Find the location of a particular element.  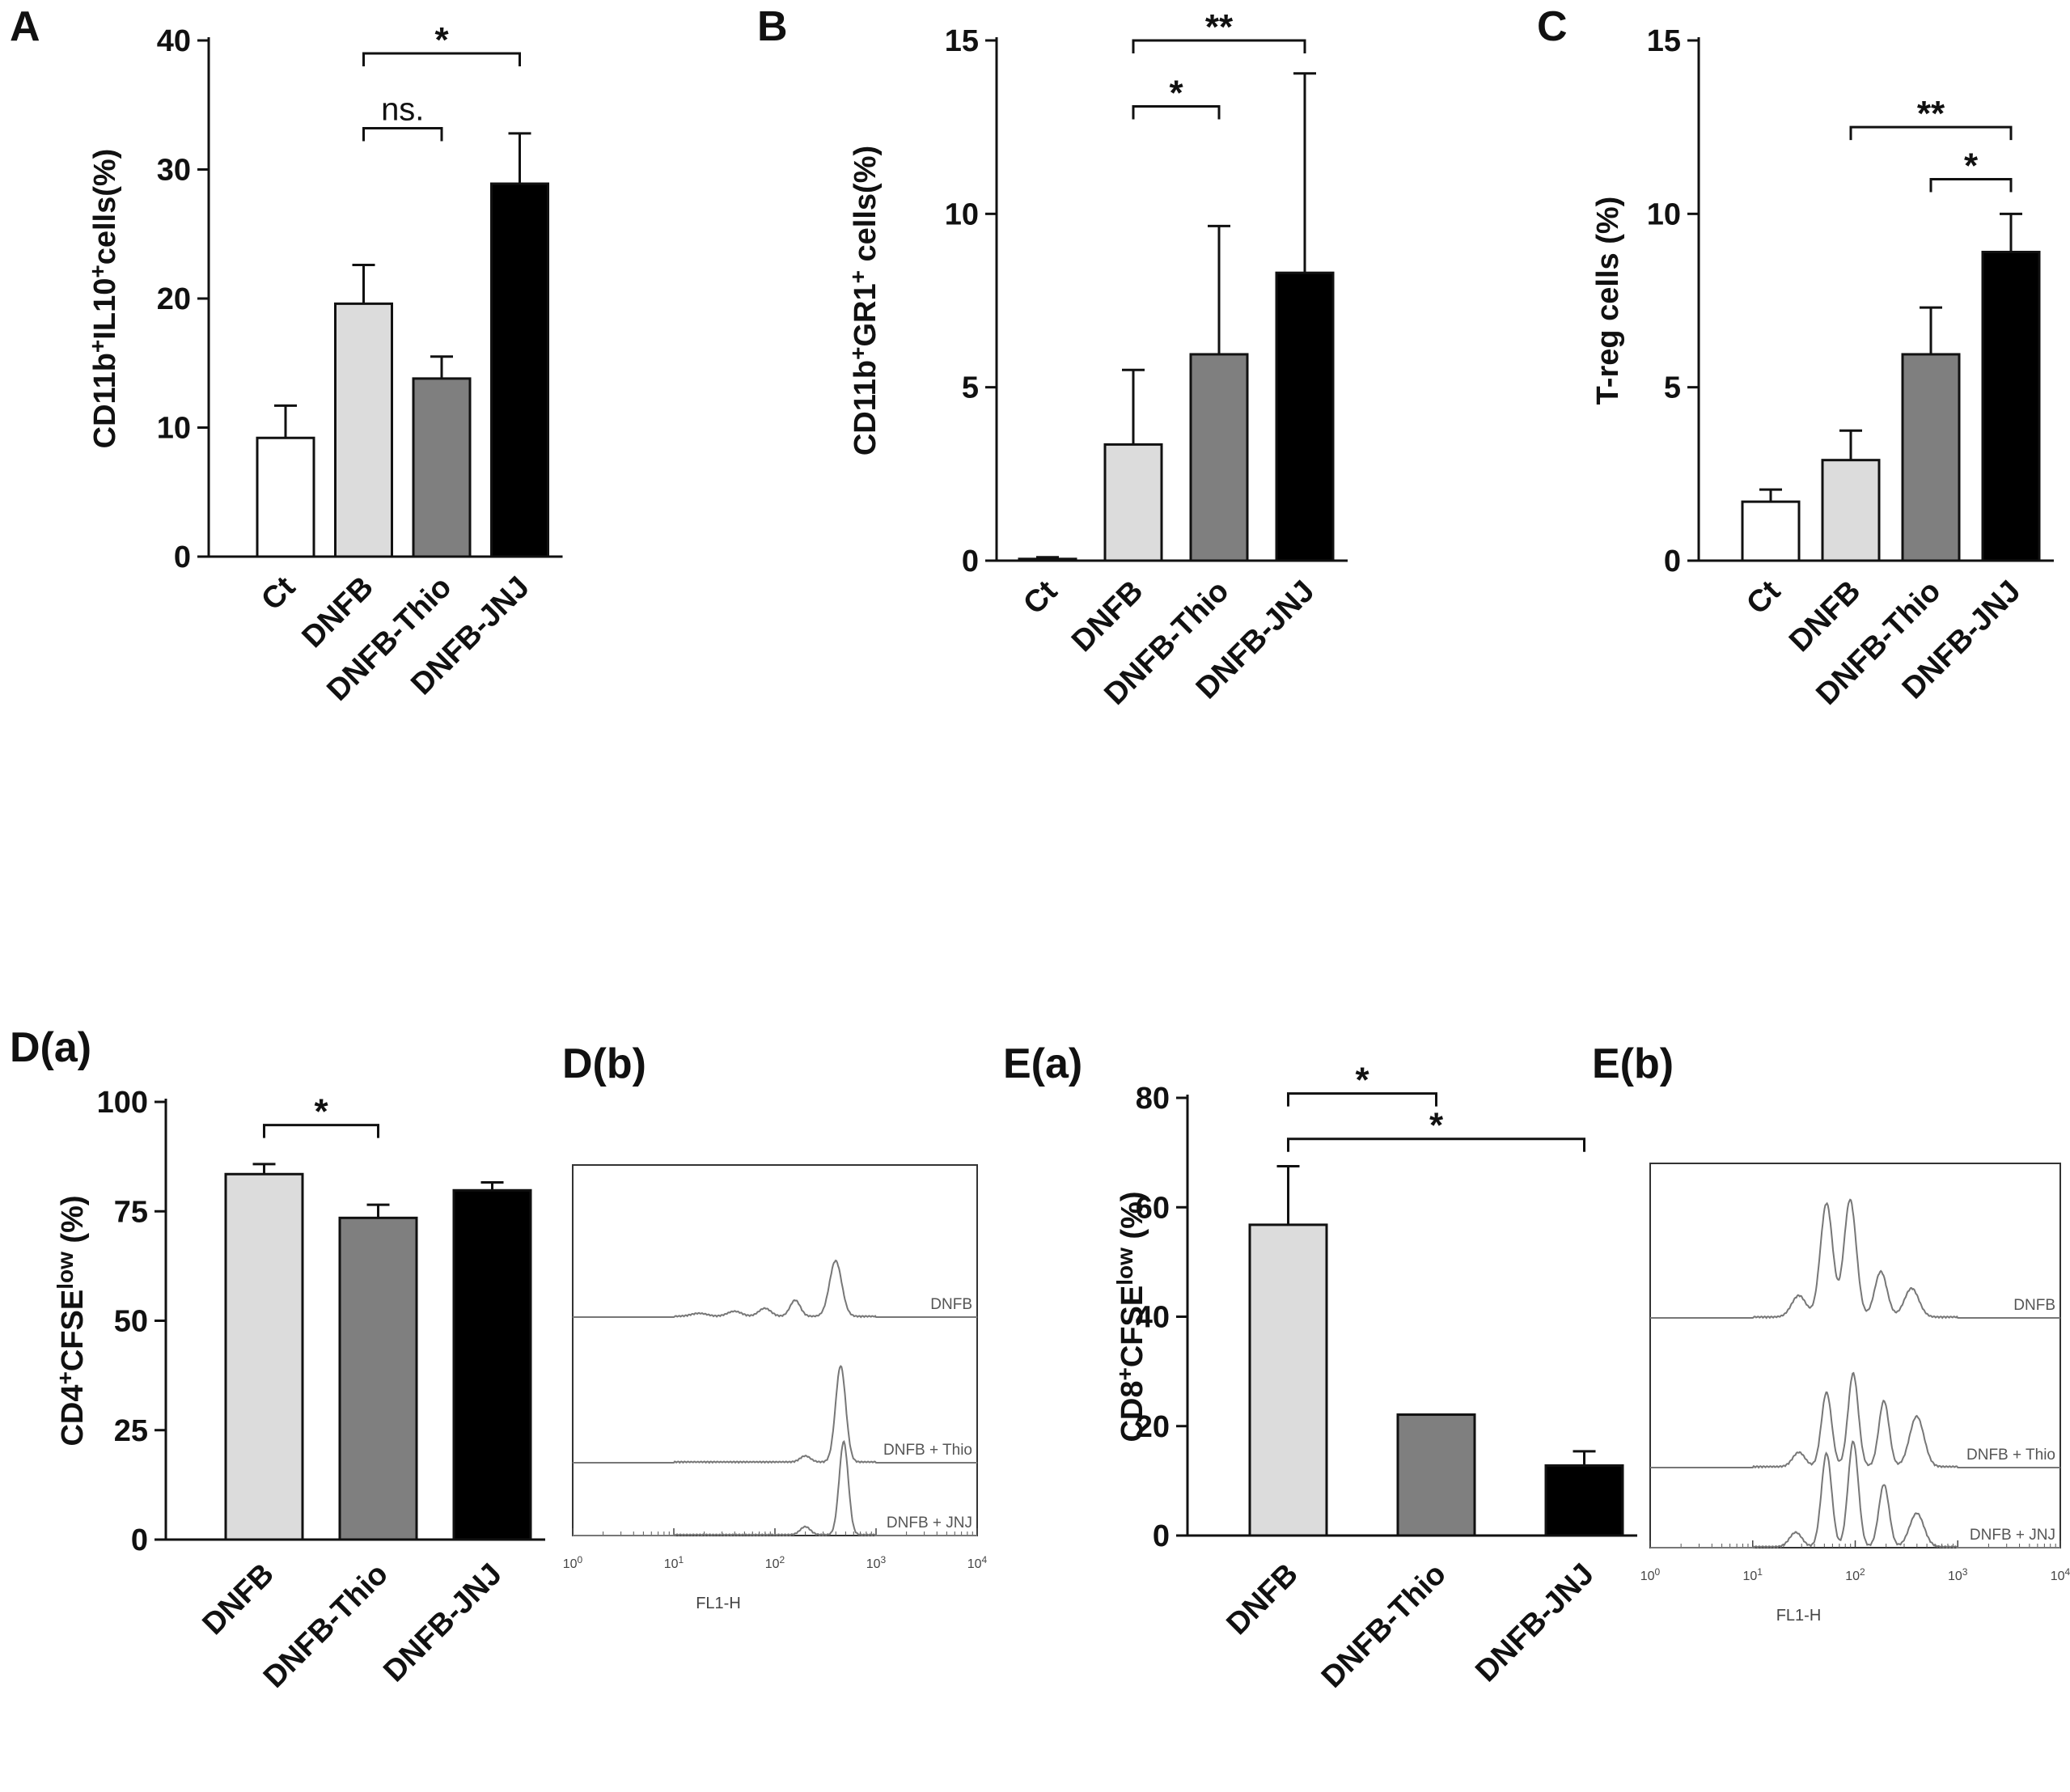

y-tick-label: 15 is located at coordinates (962, 41).